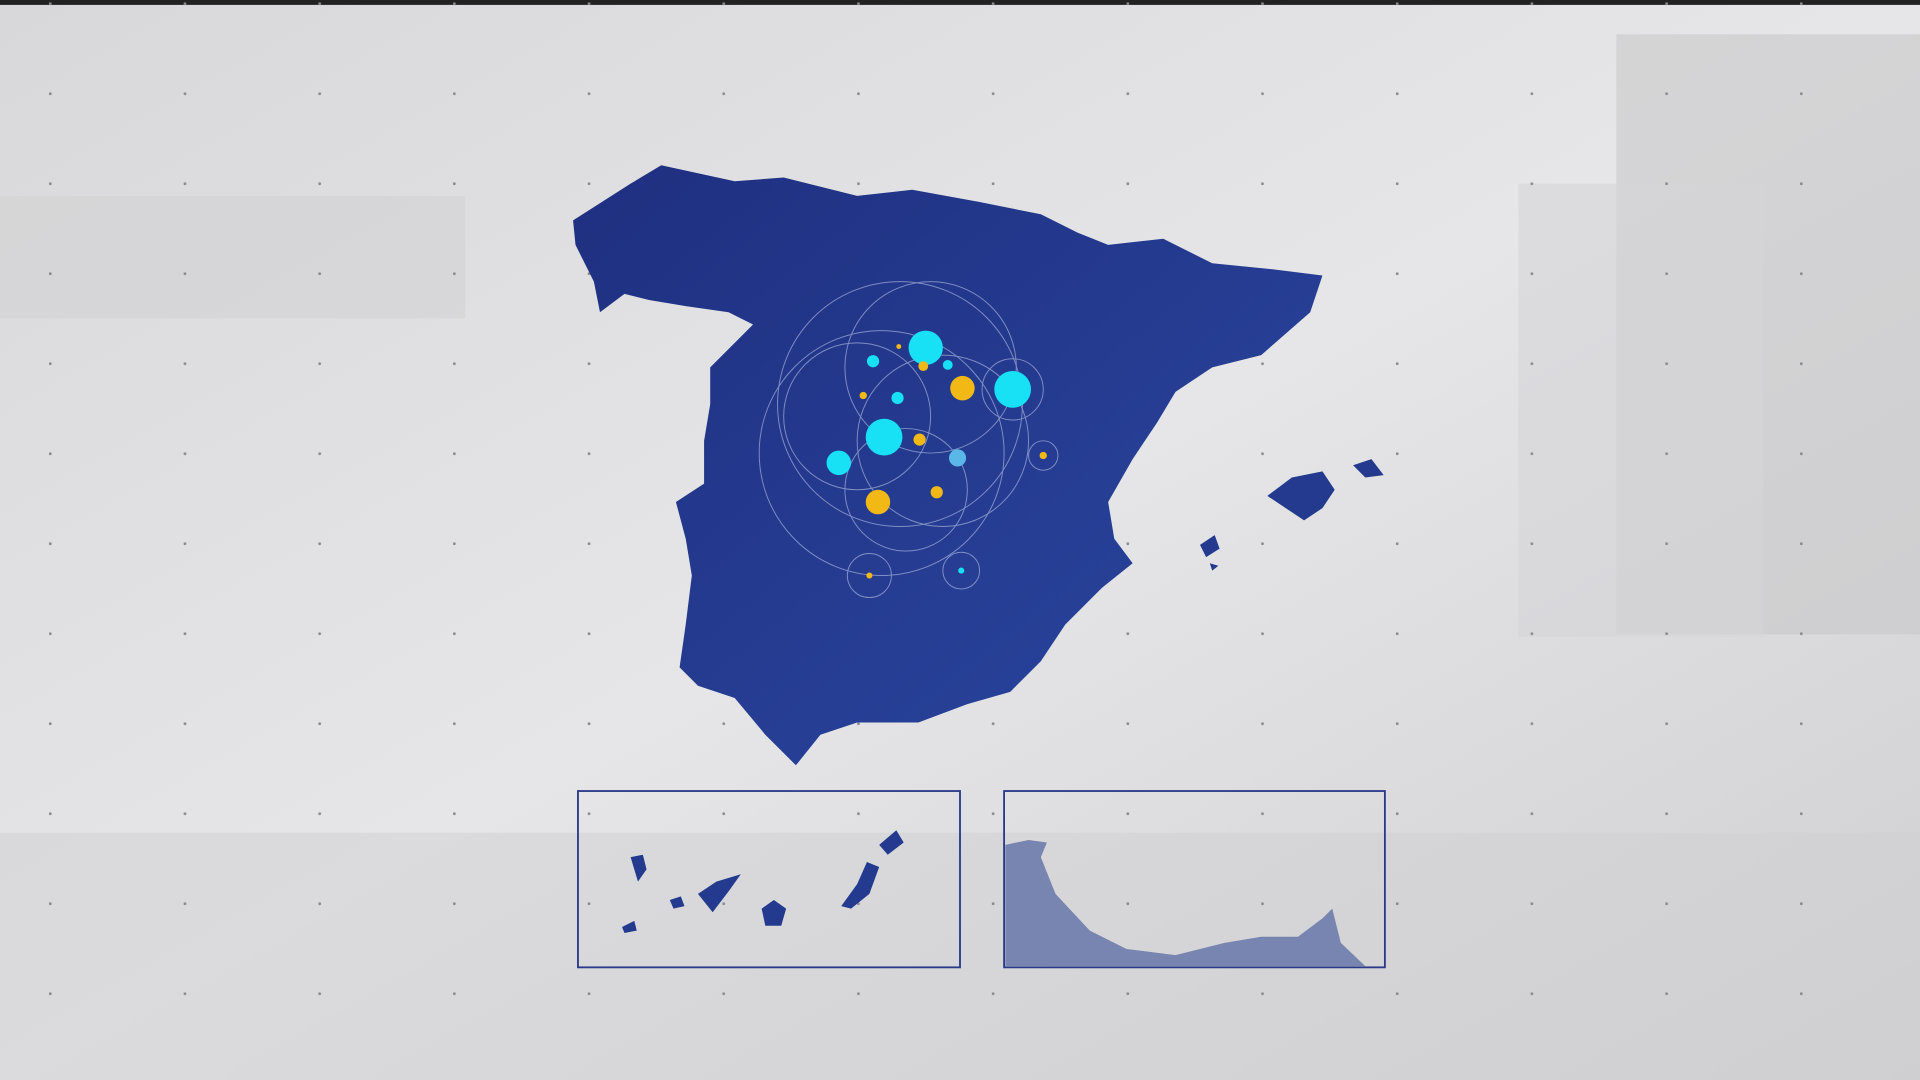 The height and width of the screenshot is (1080, 1920). What do you see at coordinates (763, 882) in the screenshot?
I see `canary-islands` at bounding box center [763, 882].